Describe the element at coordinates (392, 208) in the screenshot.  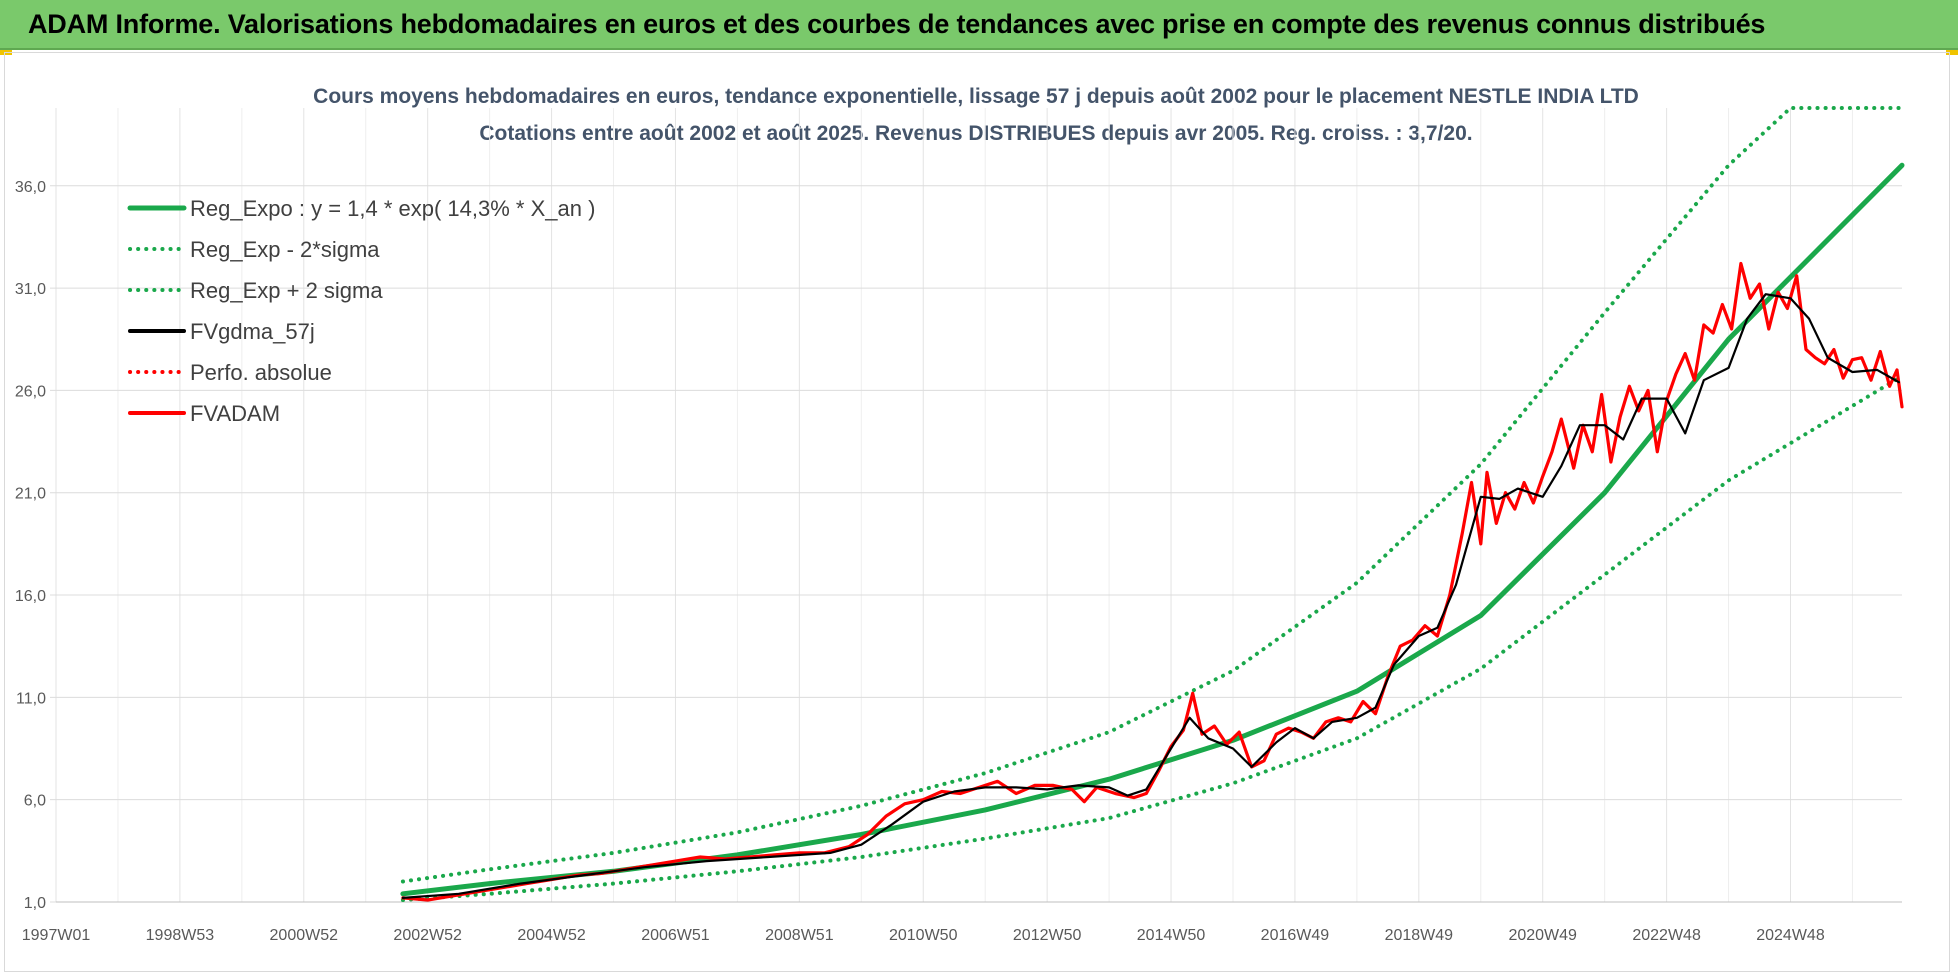
I see `legend-label-reg-expo: Reg_Expo : y = 1,4 * exp( 14,3% * X_an )` at that location.